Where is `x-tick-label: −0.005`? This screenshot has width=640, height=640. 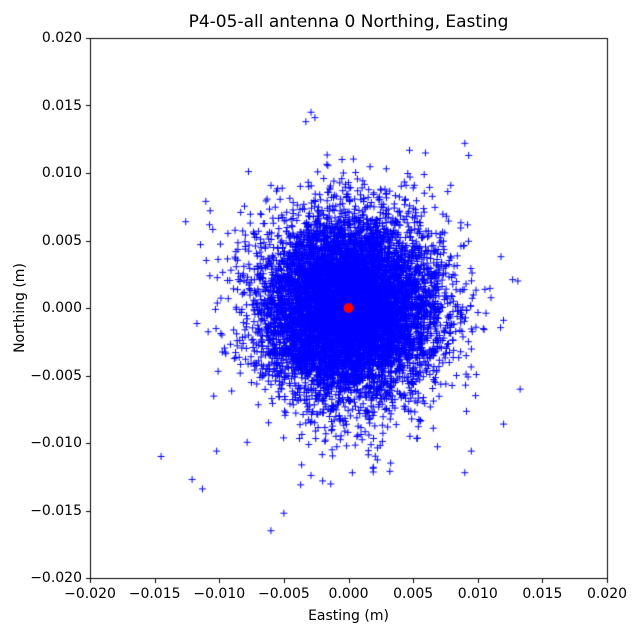
x-tick-label: −0.005 is located at coordinates (283, 594).